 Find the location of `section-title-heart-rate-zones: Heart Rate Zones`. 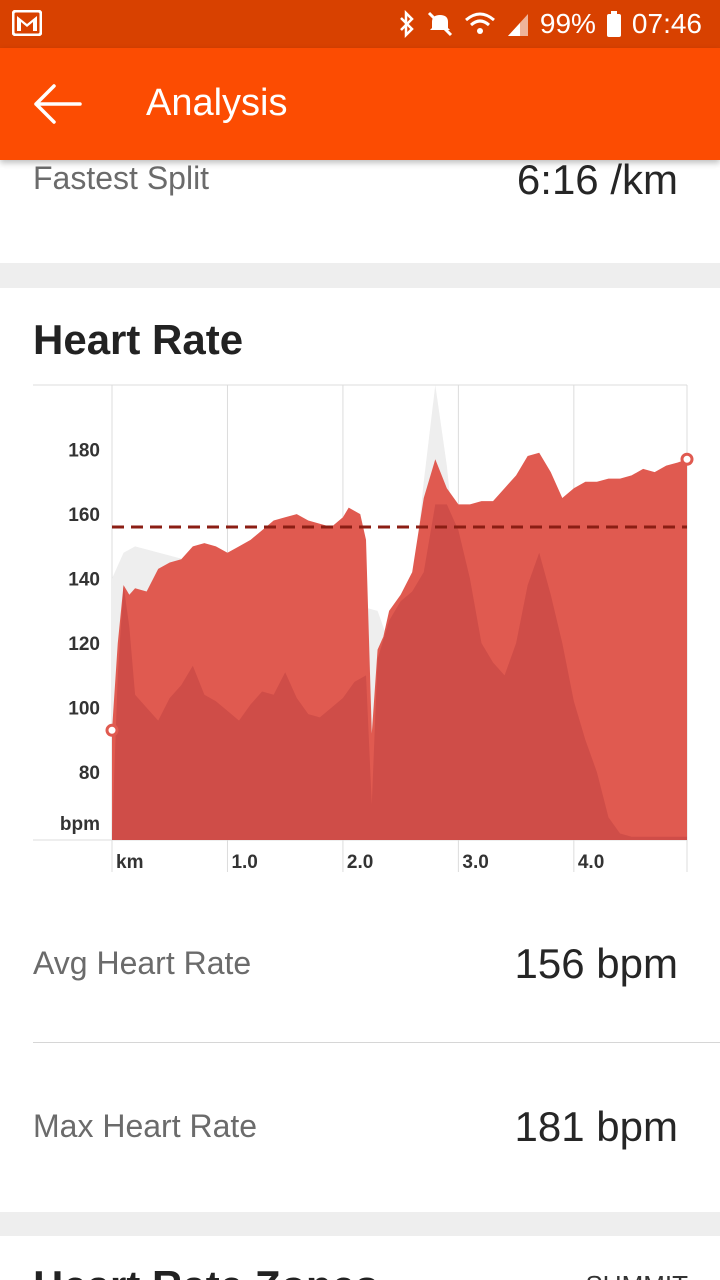

section-title-heart-rate-zones: Heart Rate Zones is located at coordinates (205, 1271).